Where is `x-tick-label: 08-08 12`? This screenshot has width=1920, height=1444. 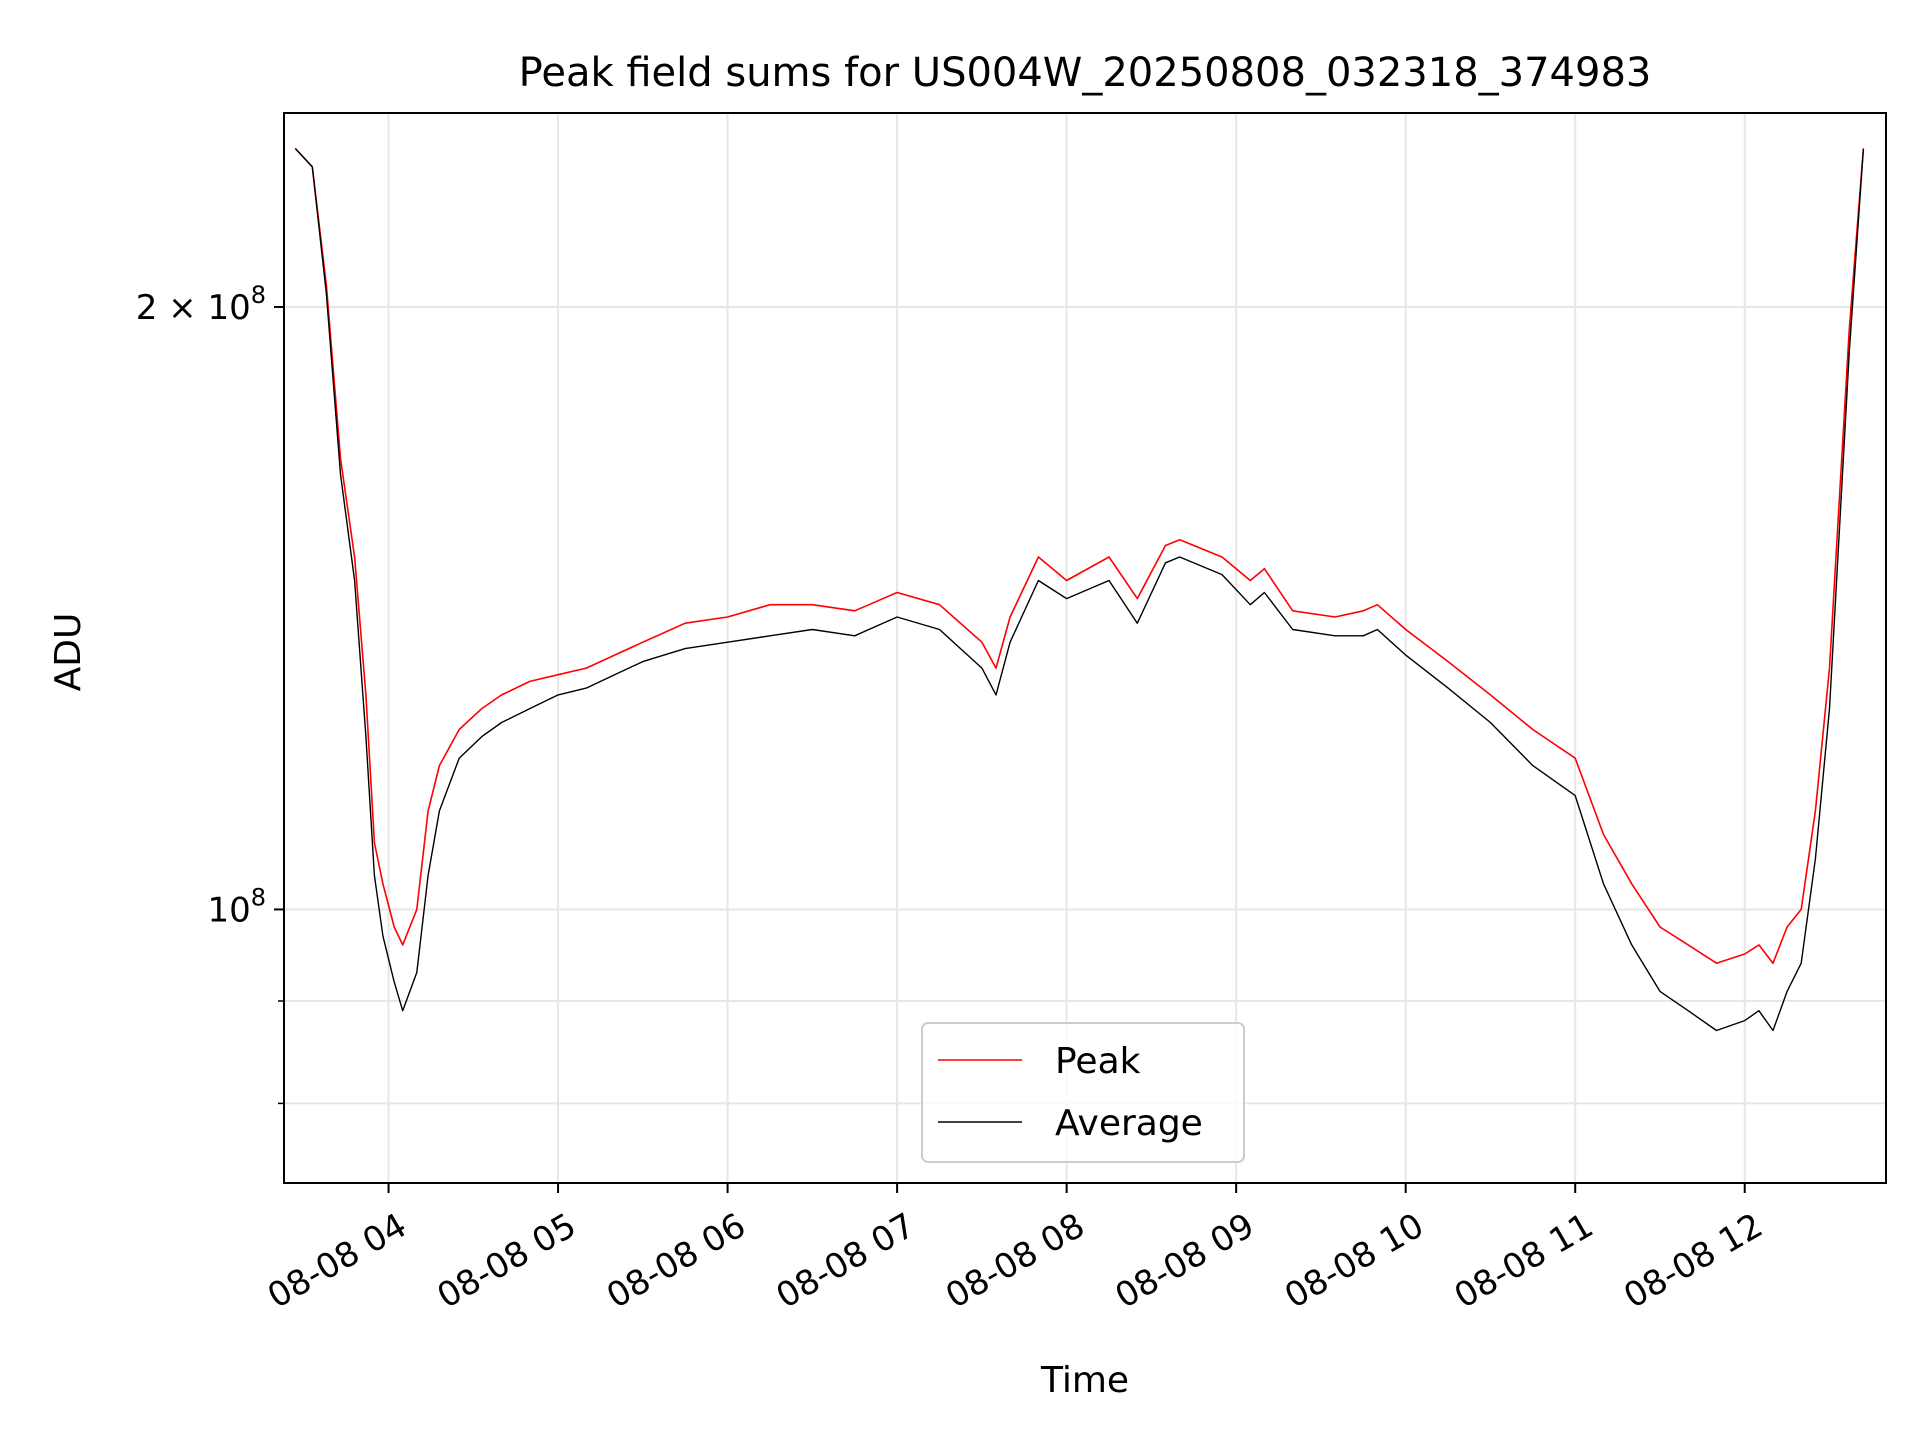 x-tick-label: 08-08 12 is located at coordinates (1693, 1261).